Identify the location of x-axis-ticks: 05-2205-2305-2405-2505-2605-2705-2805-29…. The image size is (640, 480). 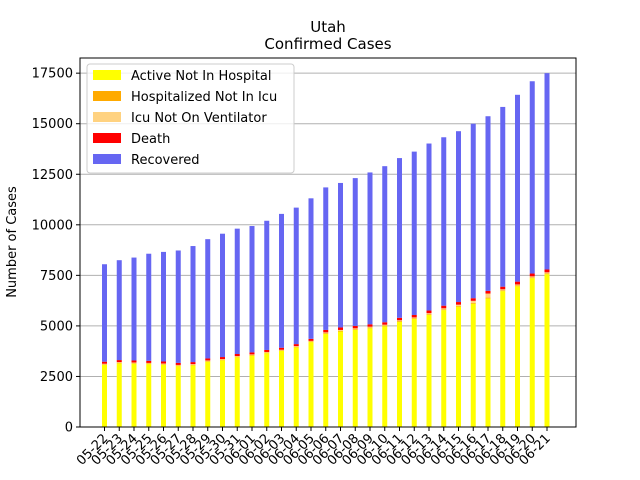
(314, 448).